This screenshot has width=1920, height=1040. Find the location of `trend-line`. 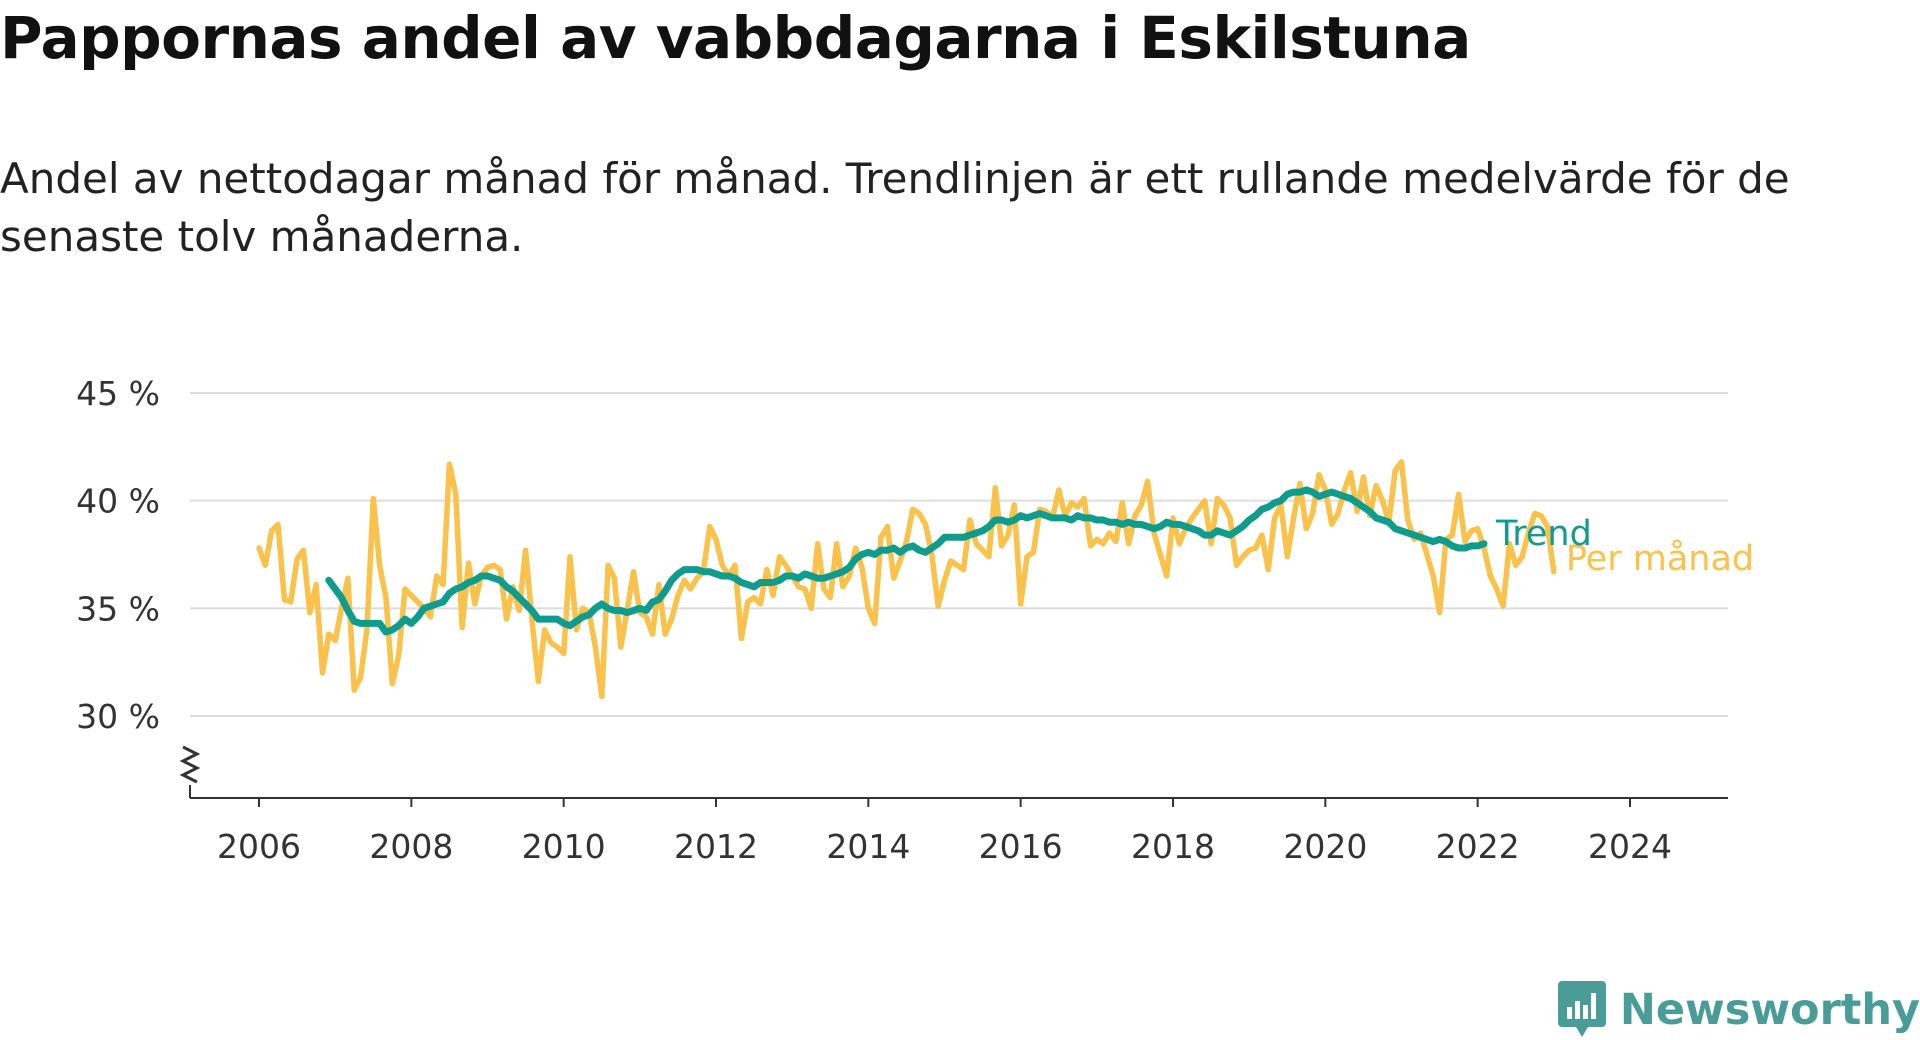

trend-line is located at coordinates (906, 561).